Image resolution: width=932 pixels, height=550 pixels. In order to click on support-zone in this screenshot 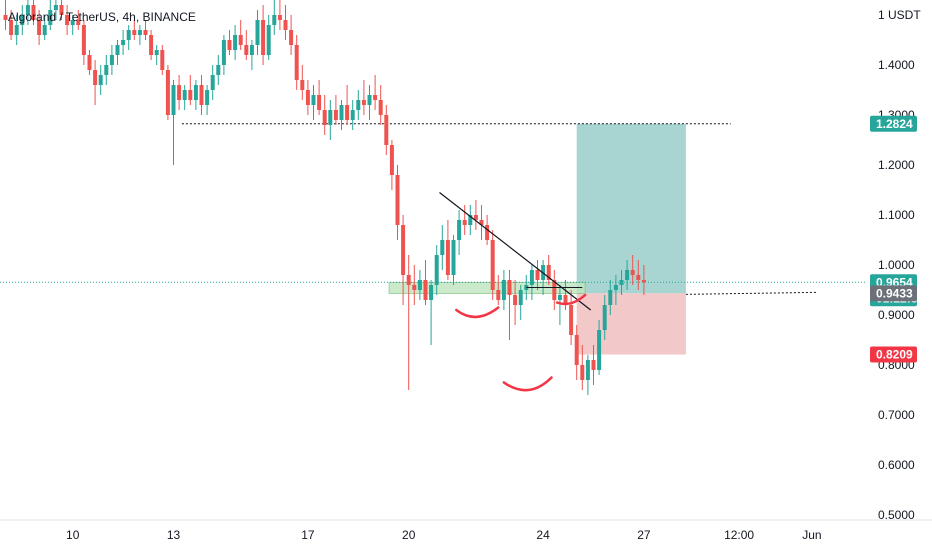, I will do `click(487, 288)`.